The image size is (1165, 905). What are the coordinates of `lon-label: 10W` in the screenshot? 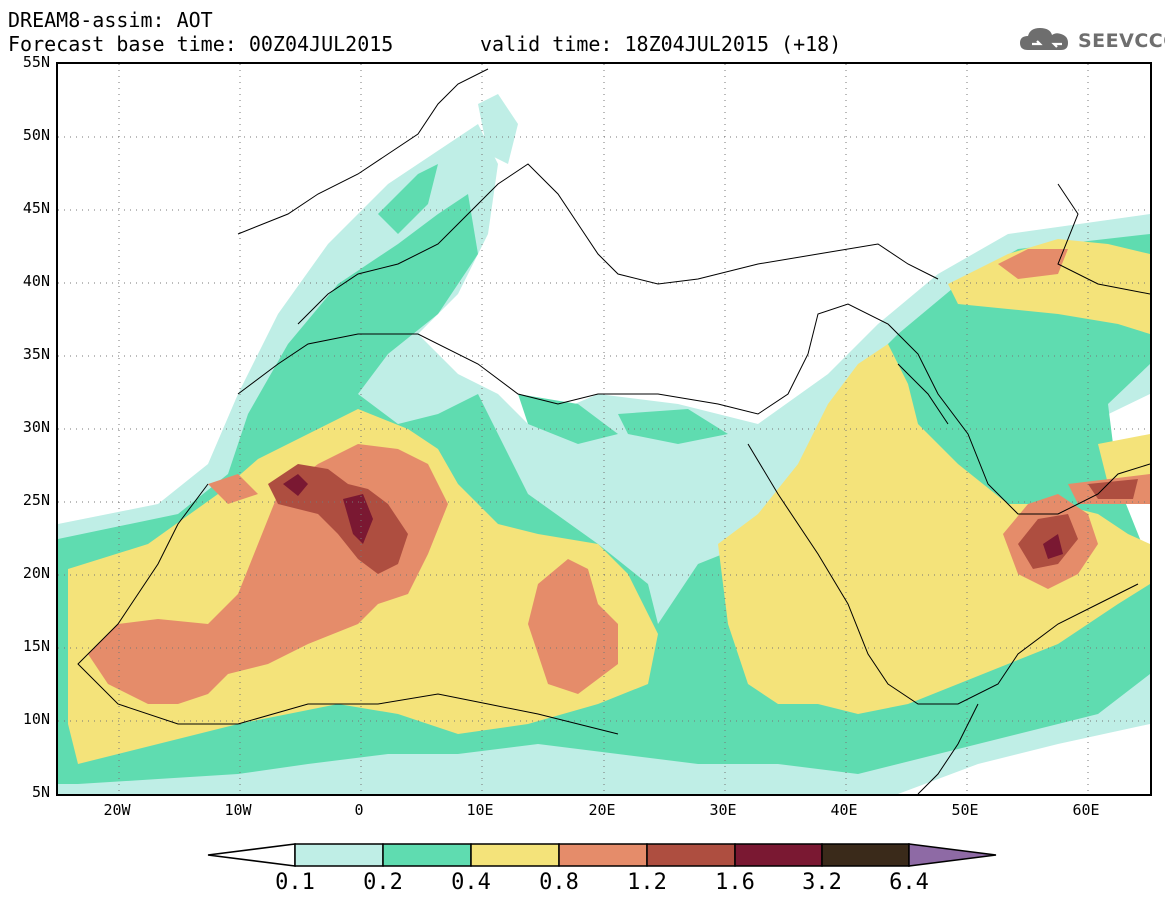 It's located at (238, 810).